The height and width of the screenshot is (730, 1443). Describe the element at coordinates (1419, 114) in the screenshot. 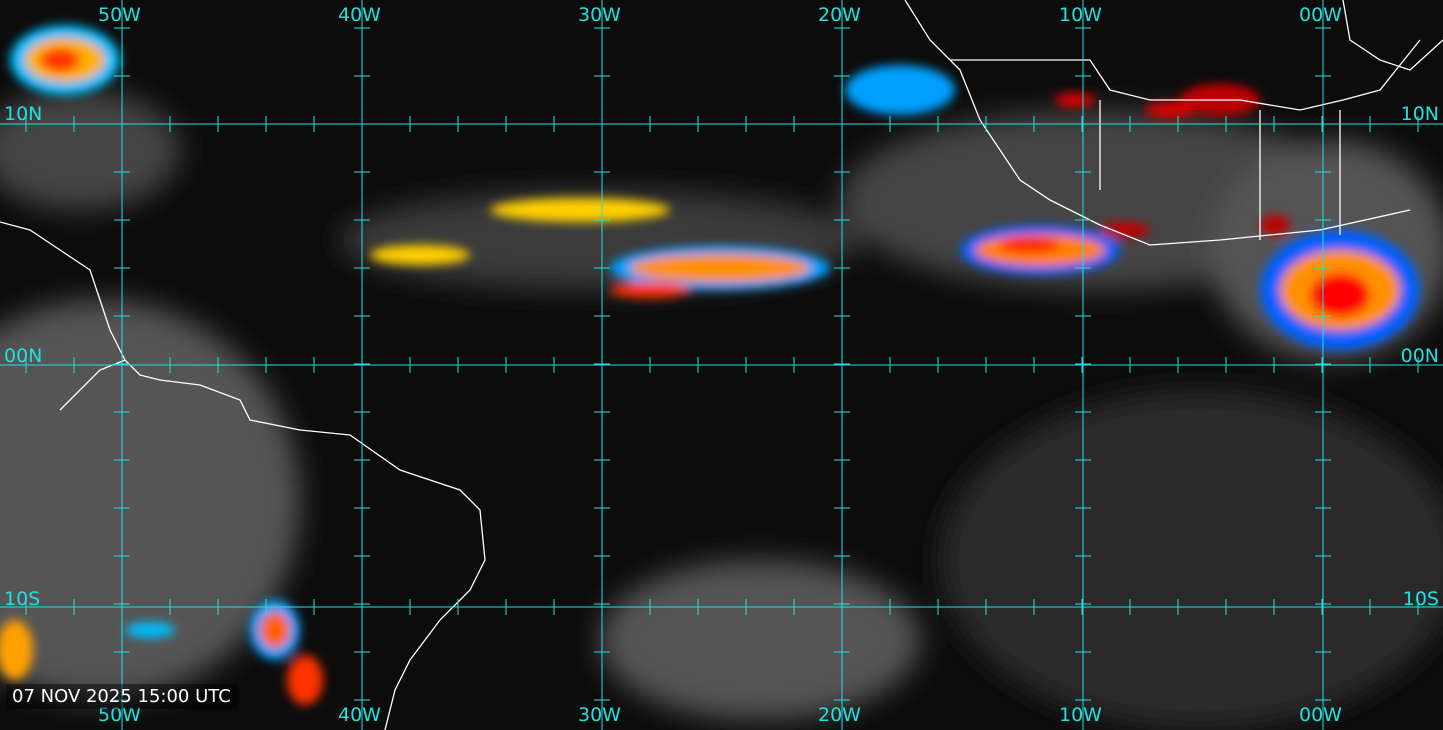

I see `lat-label-right: 10N` at that location.